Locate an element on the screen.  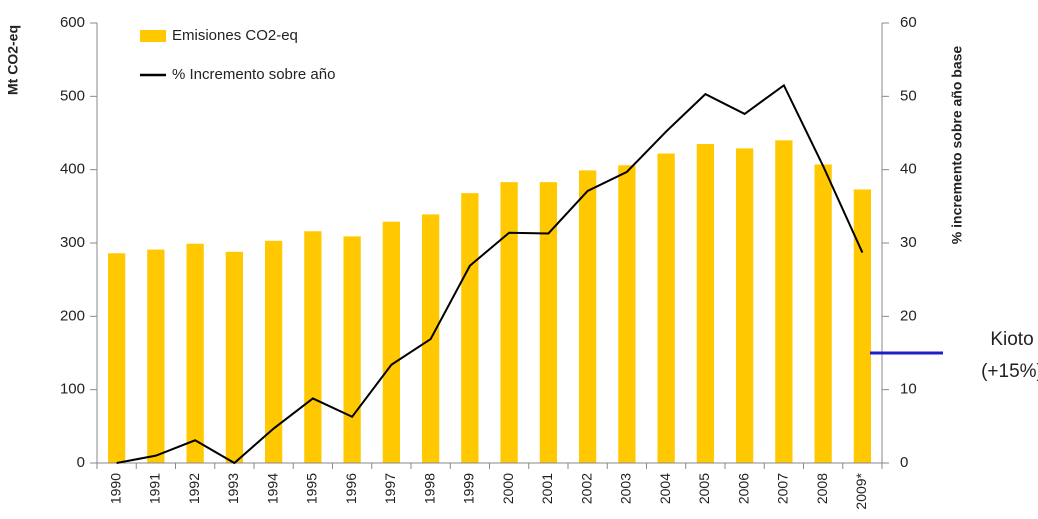
x-tick-label: 2000 is located at coordinates (508, 488).